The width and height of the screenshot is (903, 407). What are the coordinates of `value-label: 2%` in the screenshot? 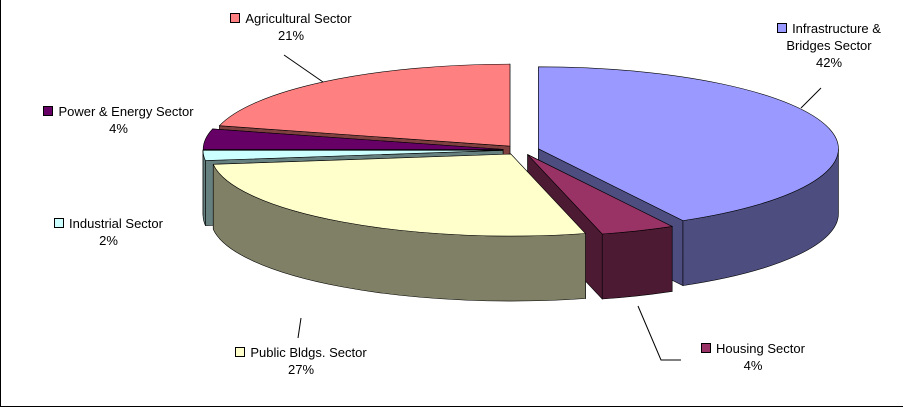 It's located at (108, 240).